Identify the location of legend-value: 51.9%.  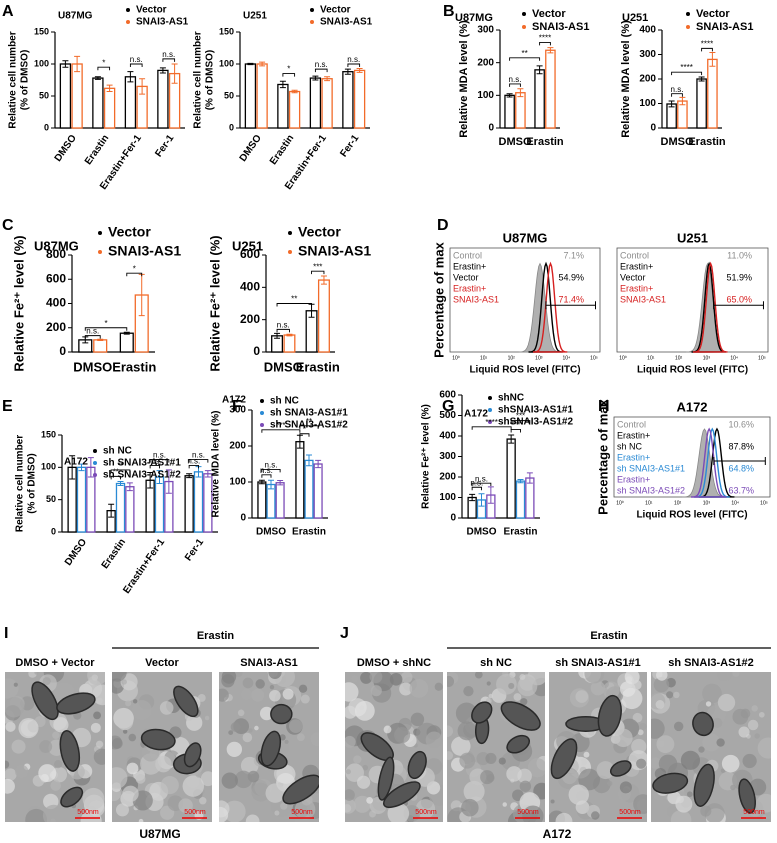
(739, 277).